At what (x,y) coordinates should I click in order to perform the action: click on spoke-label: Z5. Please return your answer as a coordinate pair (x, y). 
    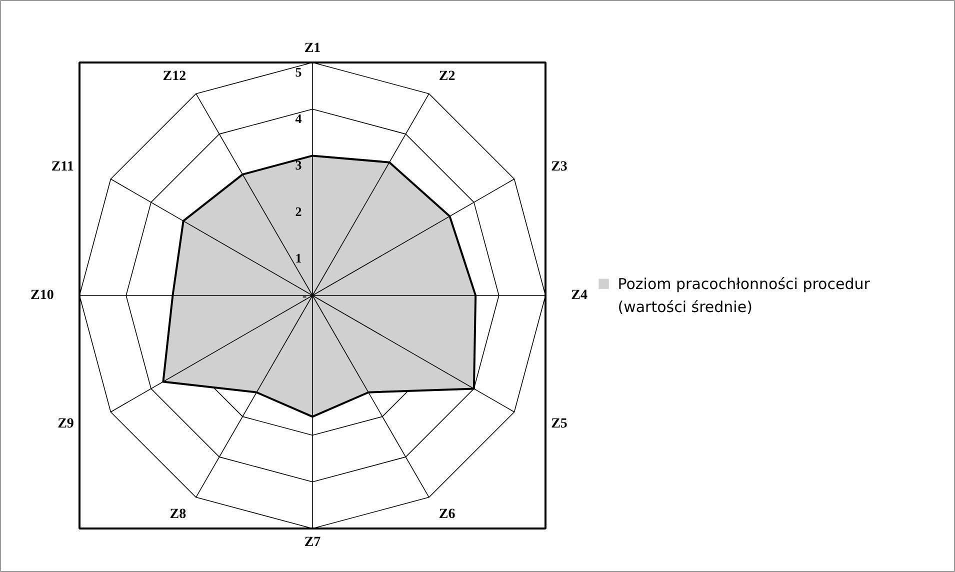
    Looking at the image, I should click on (559, 424).